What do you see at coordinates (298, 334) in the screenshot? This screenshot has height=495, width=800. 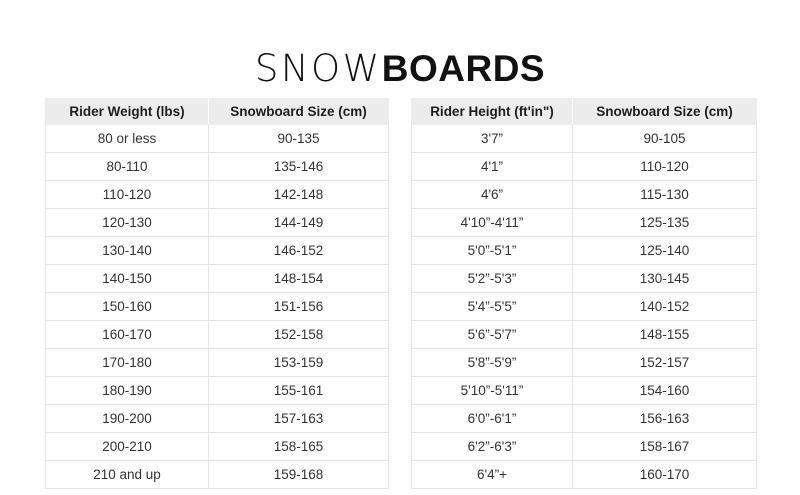 I see `table-cell: 152-158` at bounding box center [298, 334].